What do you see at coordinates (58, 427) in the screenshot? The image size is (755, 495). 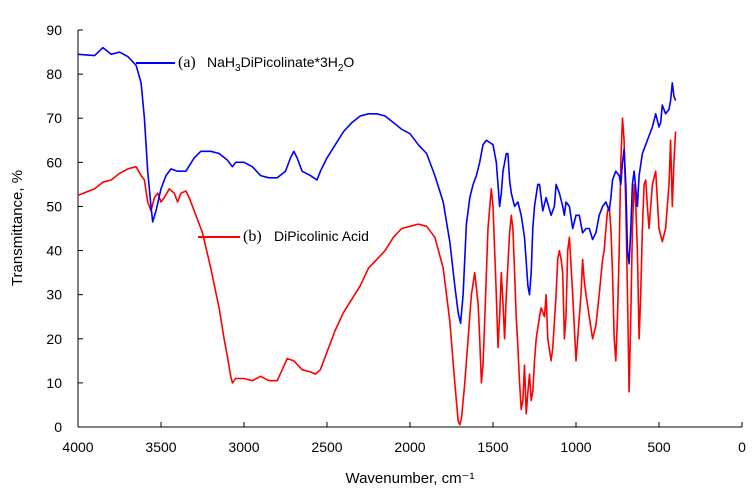 I see `y-tick-label: 0` at bounding box center [58, 427].